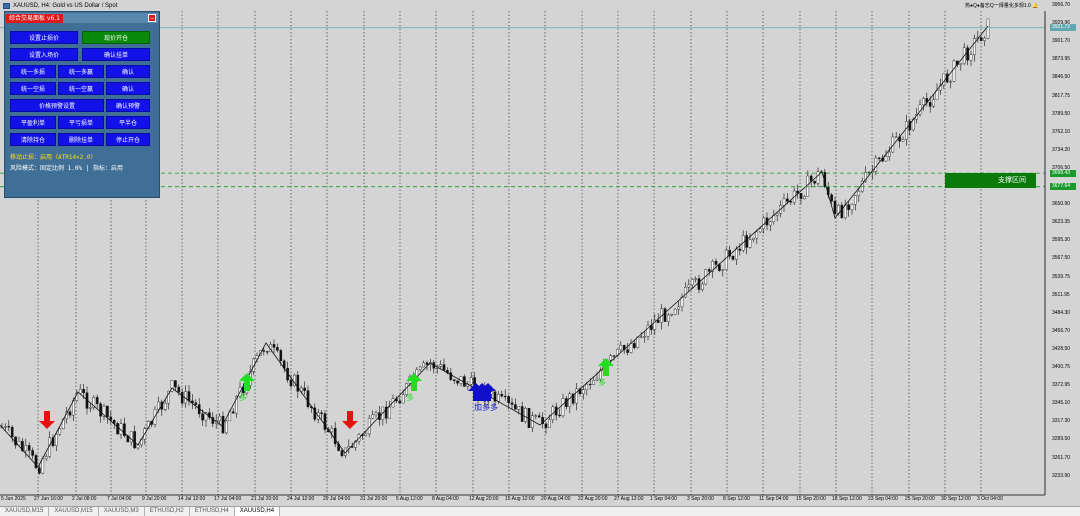 This screenshot has height=516, width=1080. Describe the element at coordinates (33, 139) in the screenshot. I see `clear-positions-button: 清除持仓` at that location.